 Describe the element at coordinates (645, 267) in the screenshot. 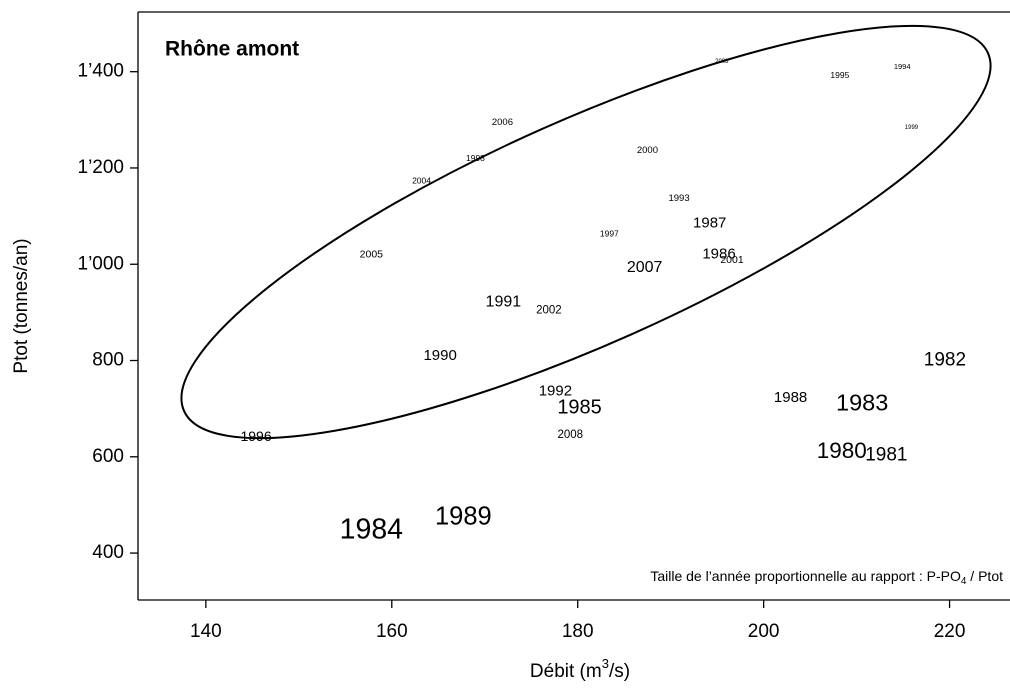

I see `year-point: 2007` at that location.